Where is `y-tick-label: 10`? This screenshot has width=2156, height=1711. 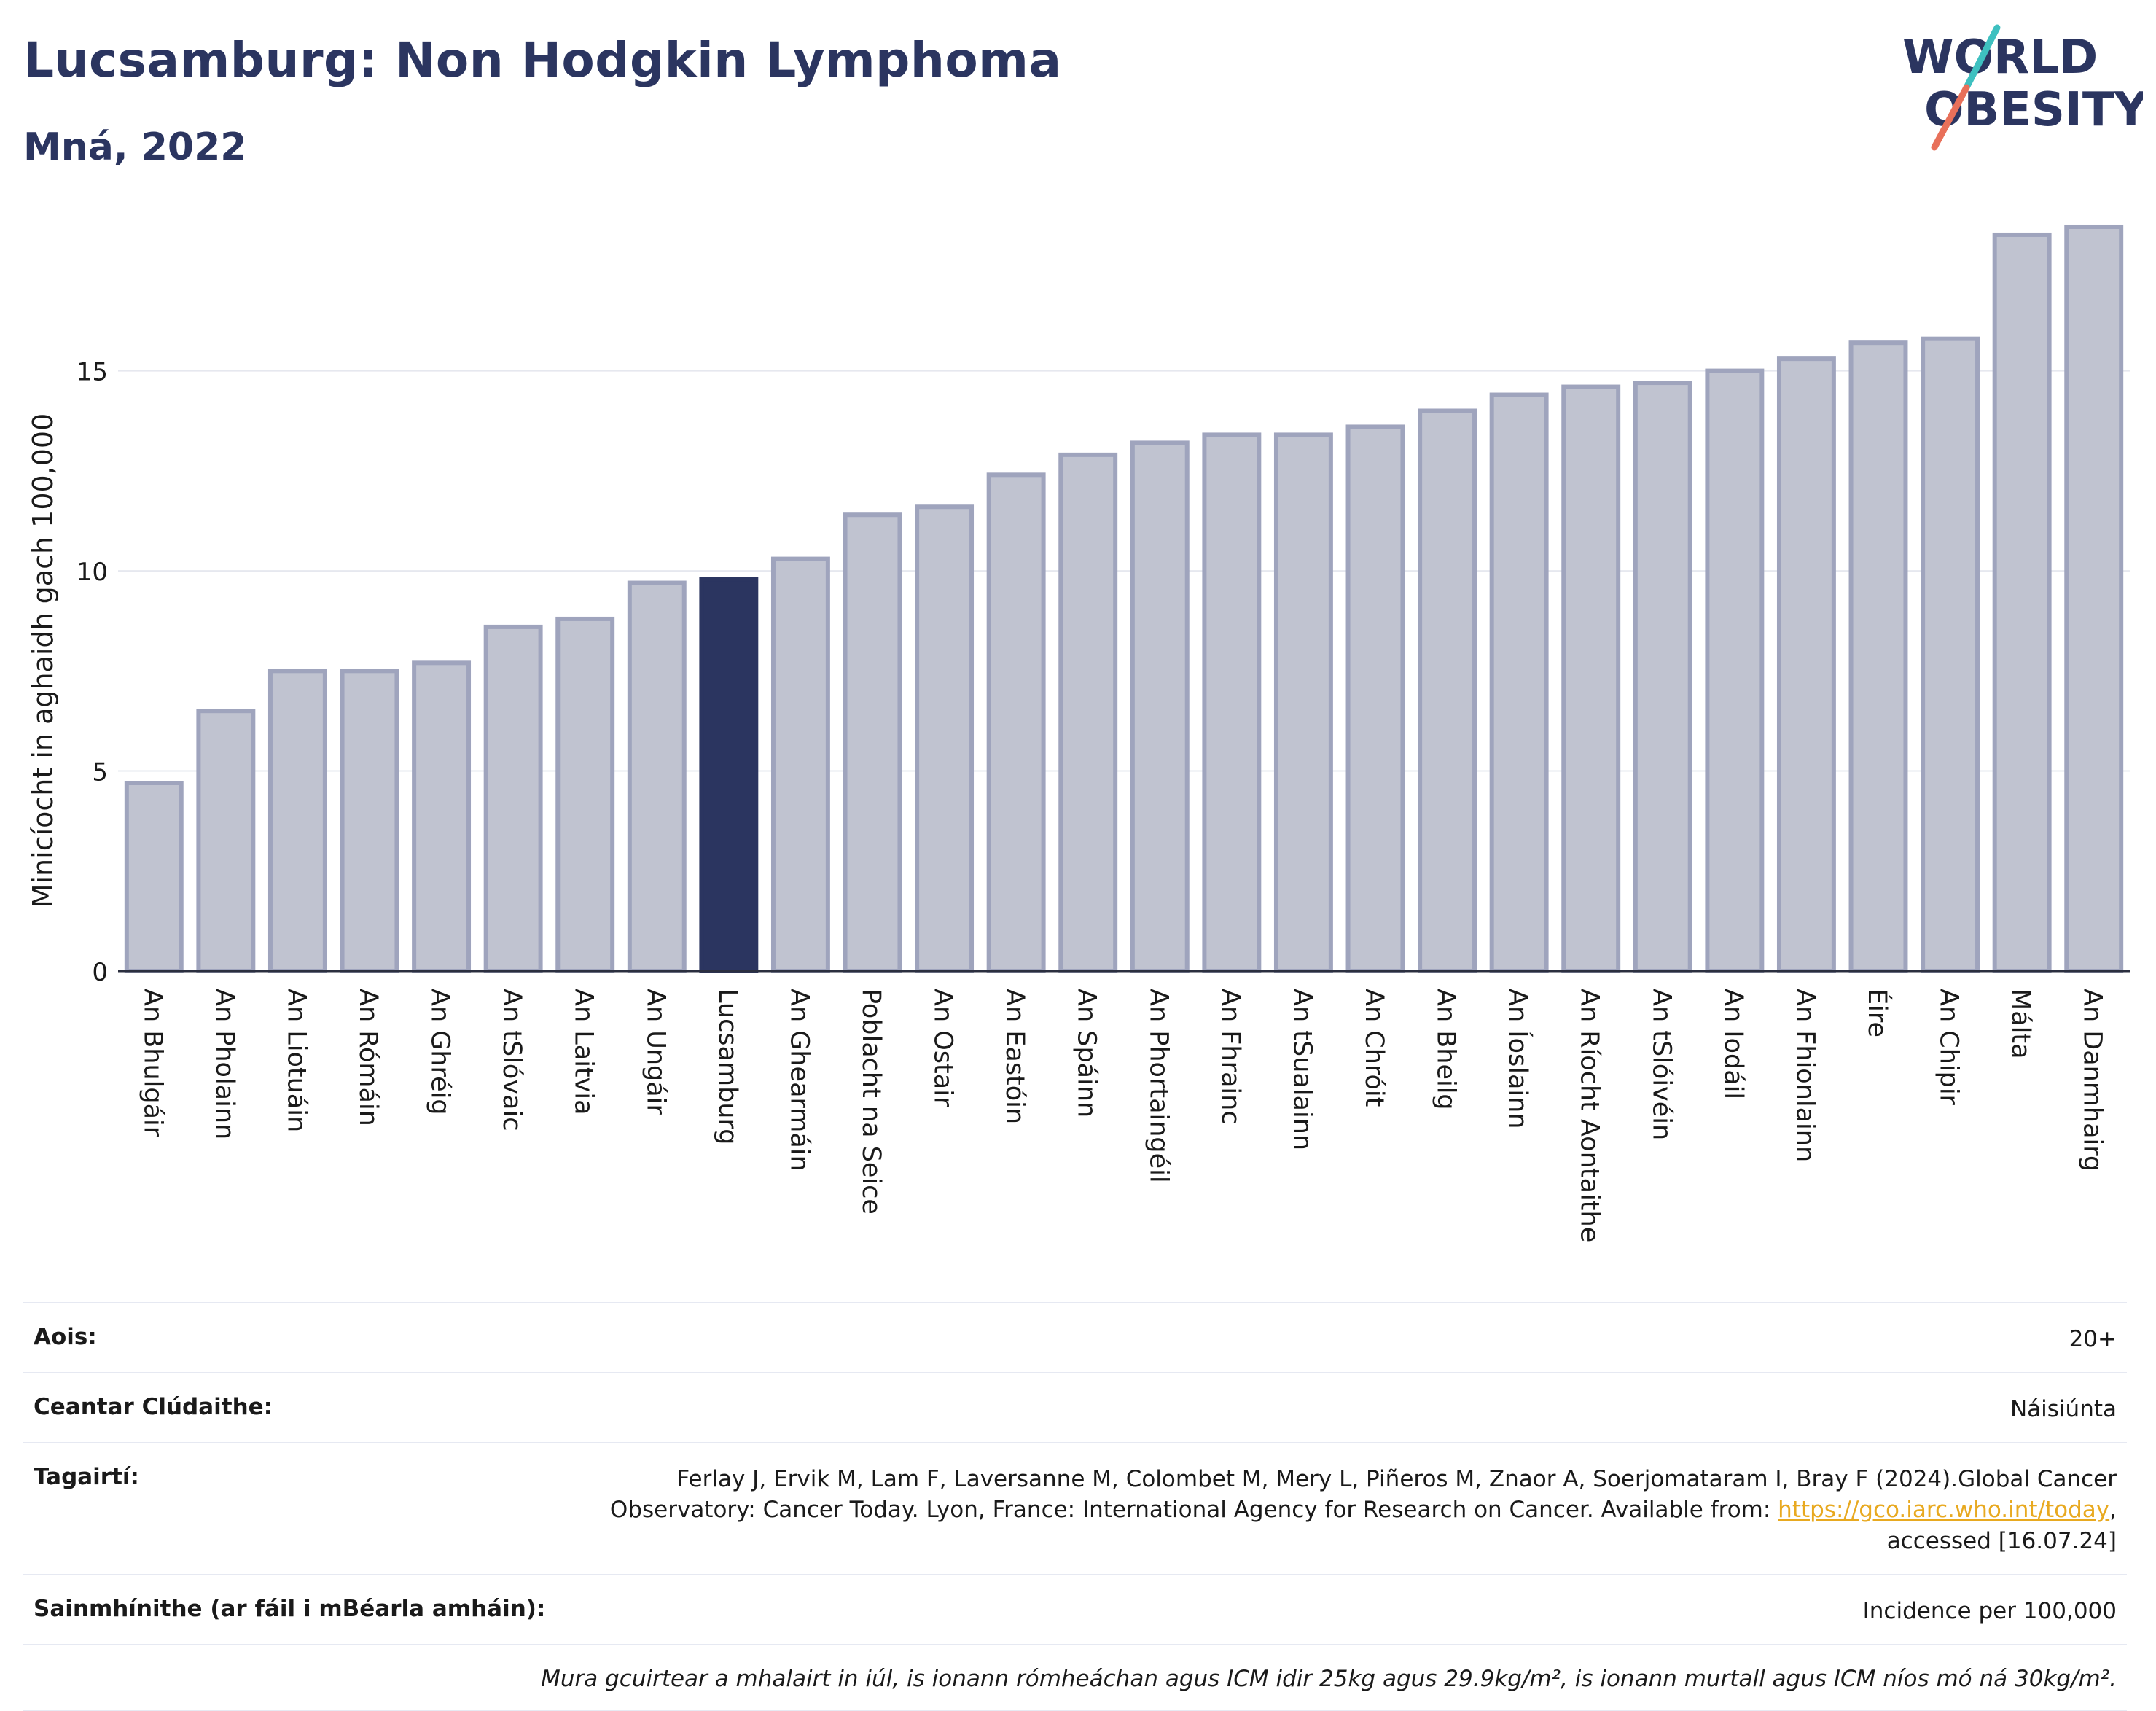
y-tick-label: 10 is located at coordinates (93, 572).